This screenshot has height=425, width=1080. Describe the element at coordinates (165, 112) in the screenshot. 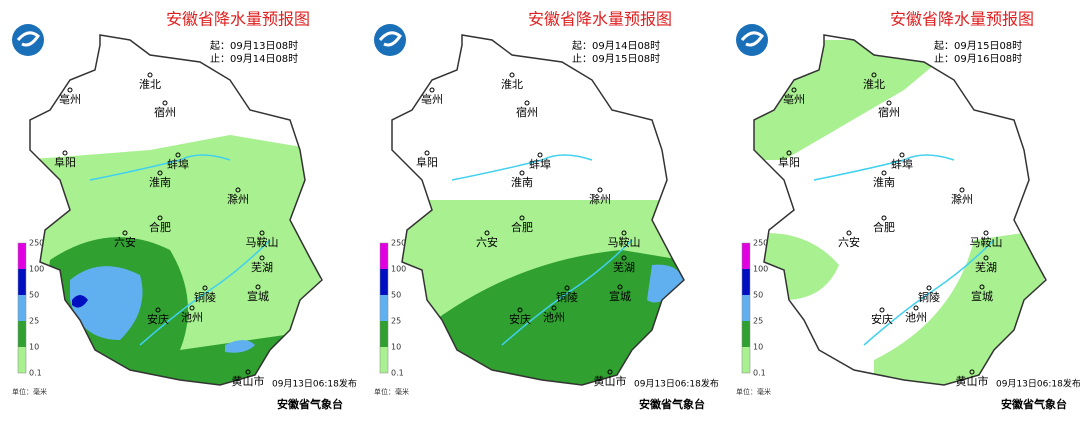

I see `city-label: 宿州` at that location.